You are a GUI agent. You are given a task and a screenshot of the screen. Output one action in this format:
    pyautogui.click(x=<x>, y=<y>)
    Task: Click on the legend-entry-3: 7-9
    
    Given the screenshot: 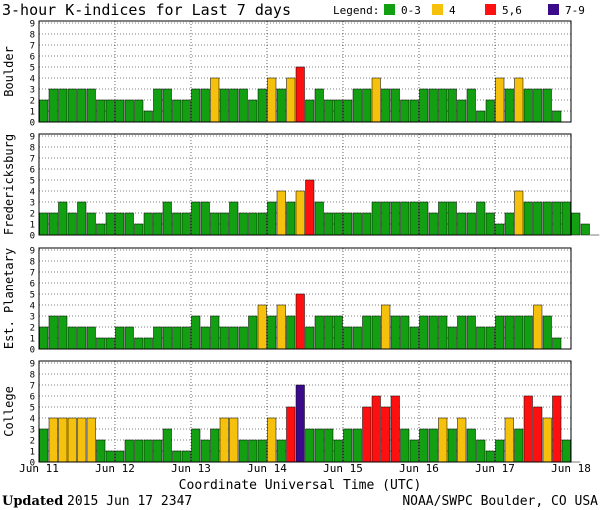 What is the action you would take?
    pyautogui.click(x=575, y=10)
    